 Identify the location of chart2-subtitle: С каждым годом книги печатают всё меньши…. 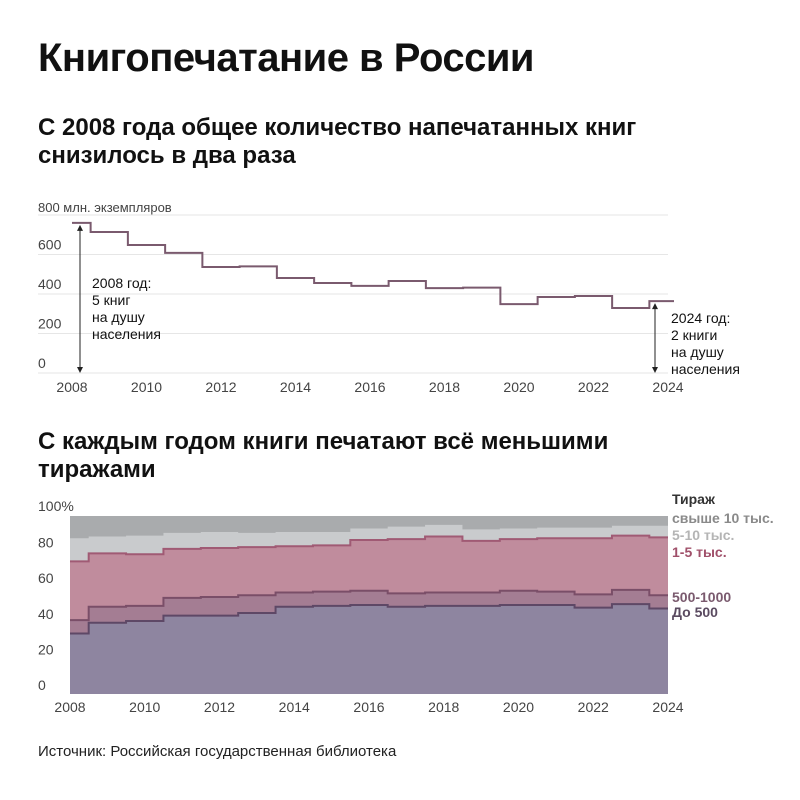
(408, 456).